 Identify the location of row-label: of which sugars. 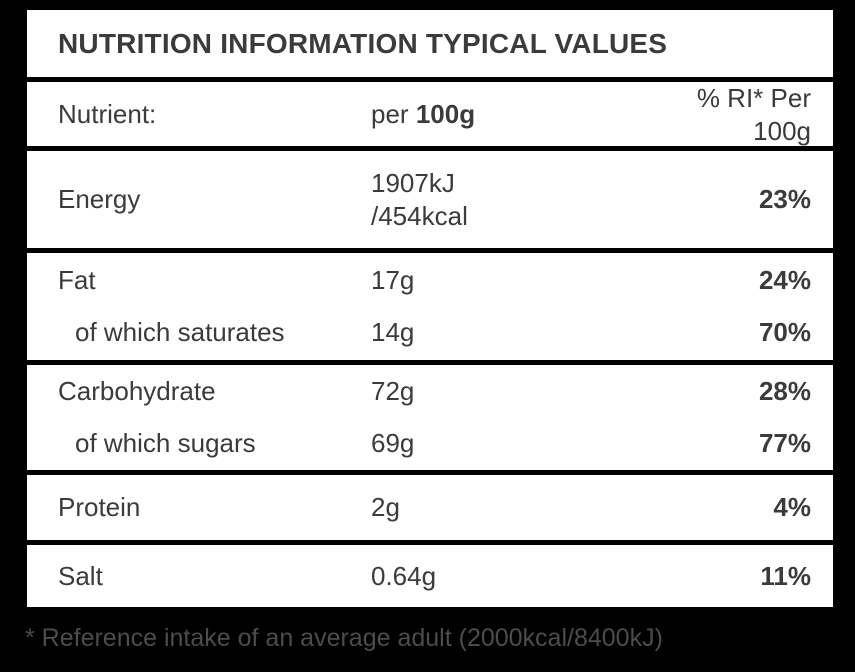
(165, 443).